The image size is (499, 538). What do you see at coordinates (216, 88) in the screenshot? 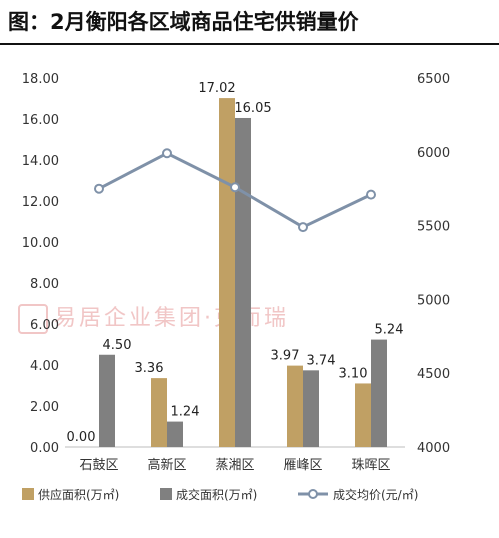
I see `bar-data-label: 17.02` at bounding box center [216, 88].